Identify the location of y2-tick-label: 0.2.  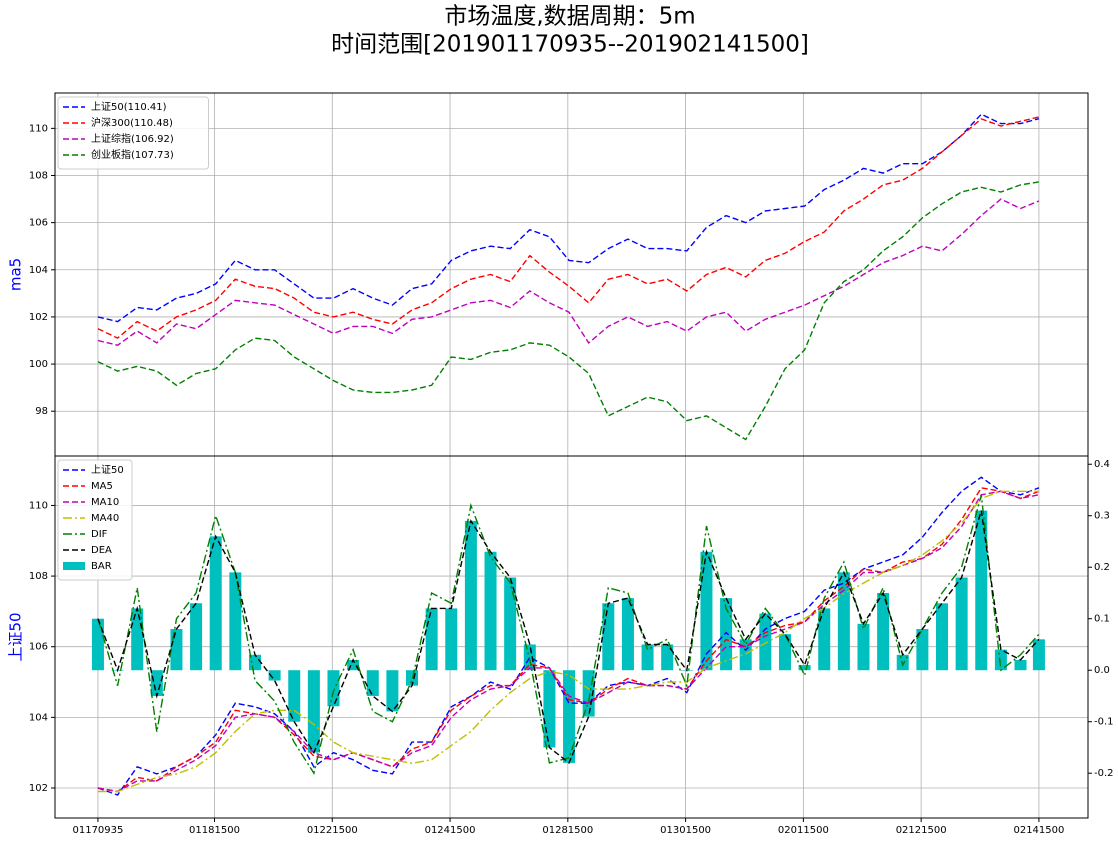
(1102, 567).